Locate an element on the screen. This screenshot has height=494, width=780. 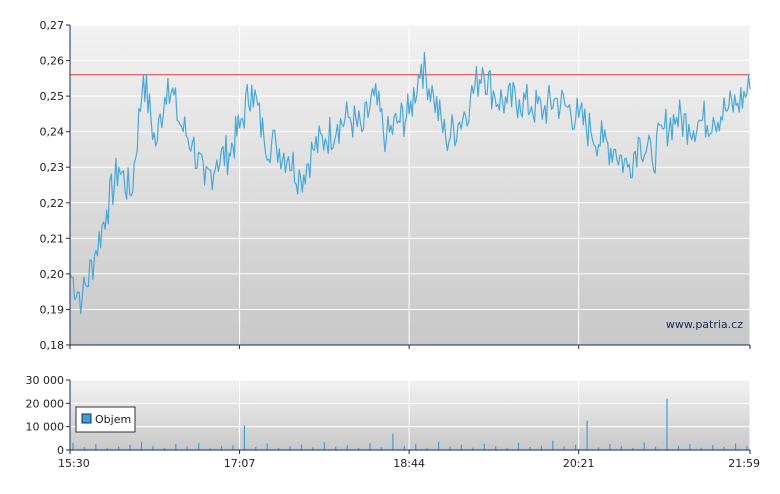
x-tick-label: 18:44 is located at coordinates (409, 463).